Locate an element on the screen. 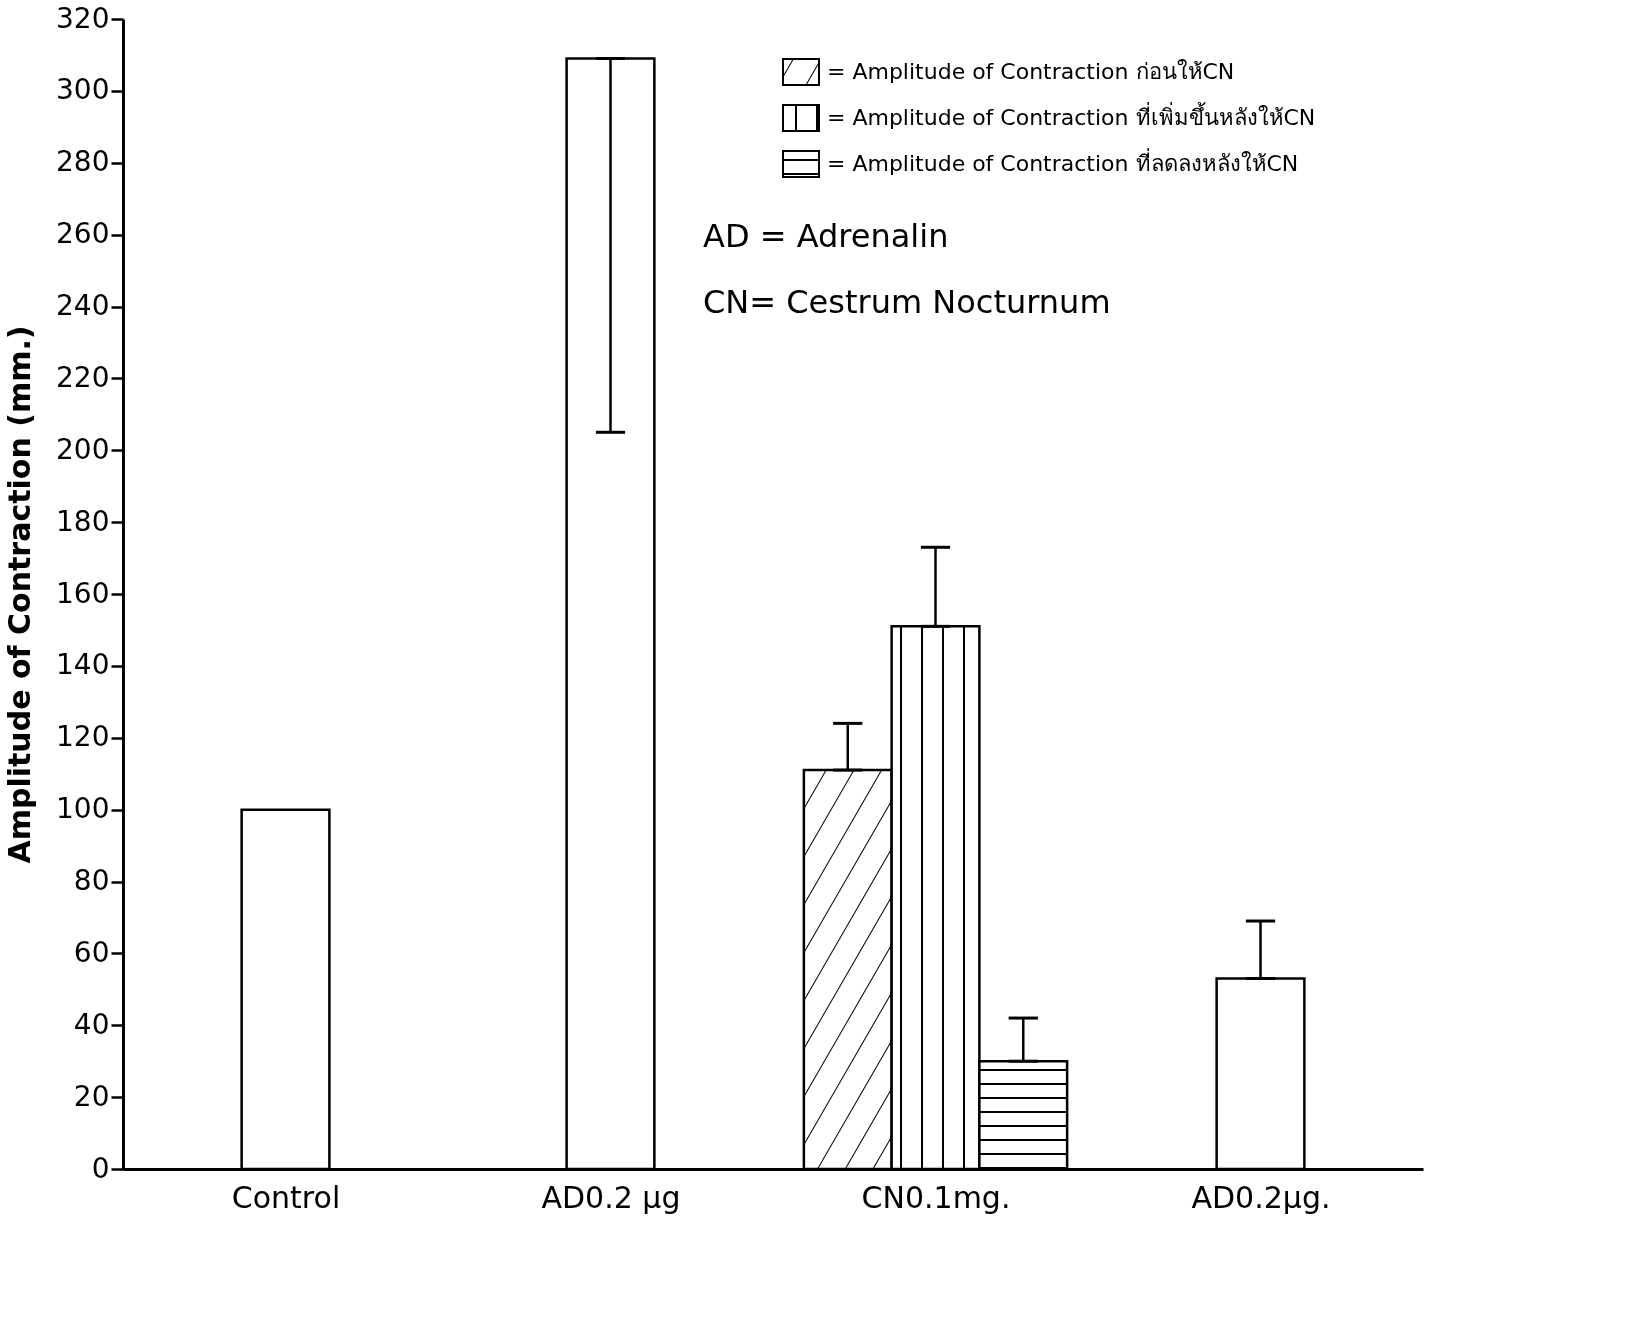 This screenshot has width=1628, height=1319. x-tick-label: AD0.2µg. is located at coordinates (1261, 1197).